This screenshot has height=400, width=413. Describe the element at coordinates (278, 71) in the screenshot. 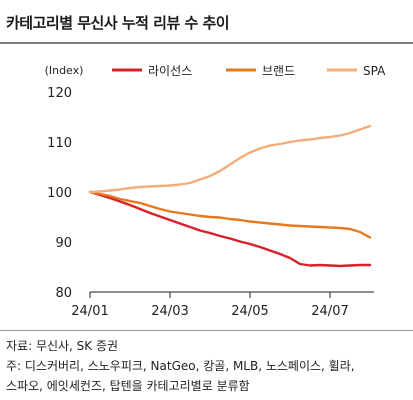

I see `legend-label-1: 브랜드` at that location.